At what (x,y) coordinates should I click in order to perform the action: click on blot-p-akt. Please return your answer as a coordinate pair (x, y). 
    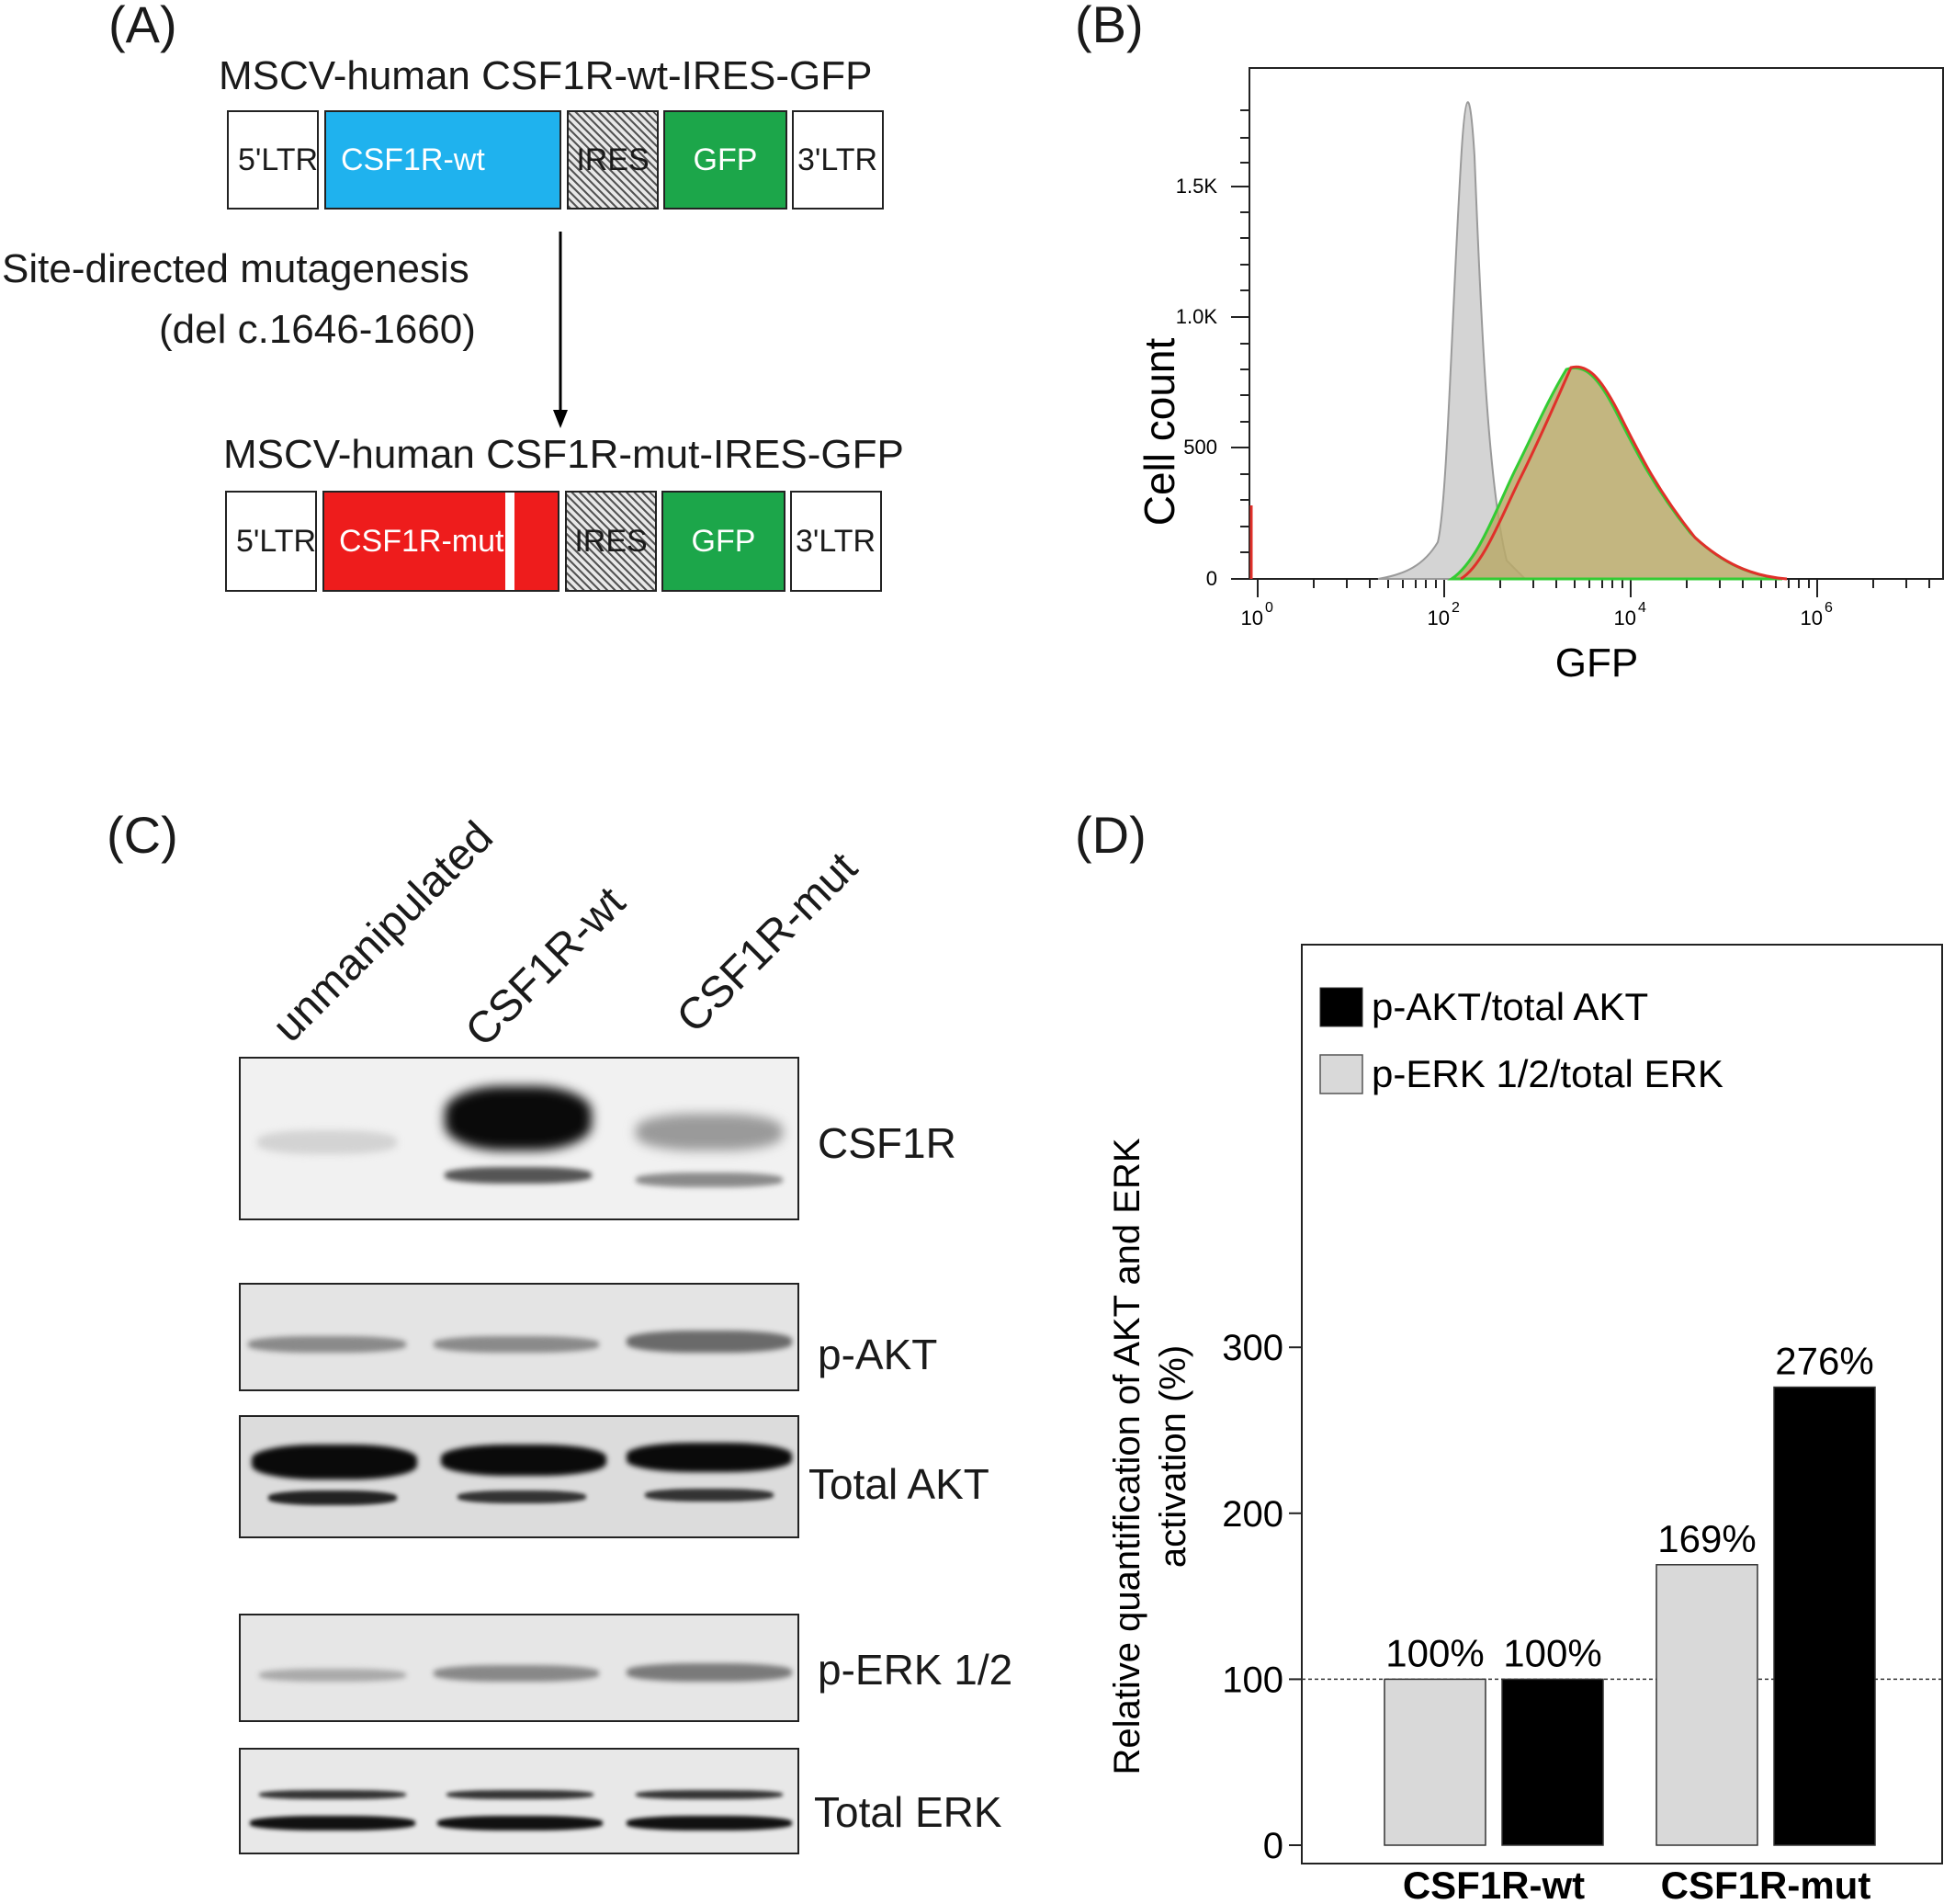
    Looking at the image, I should click on (519, 1337).